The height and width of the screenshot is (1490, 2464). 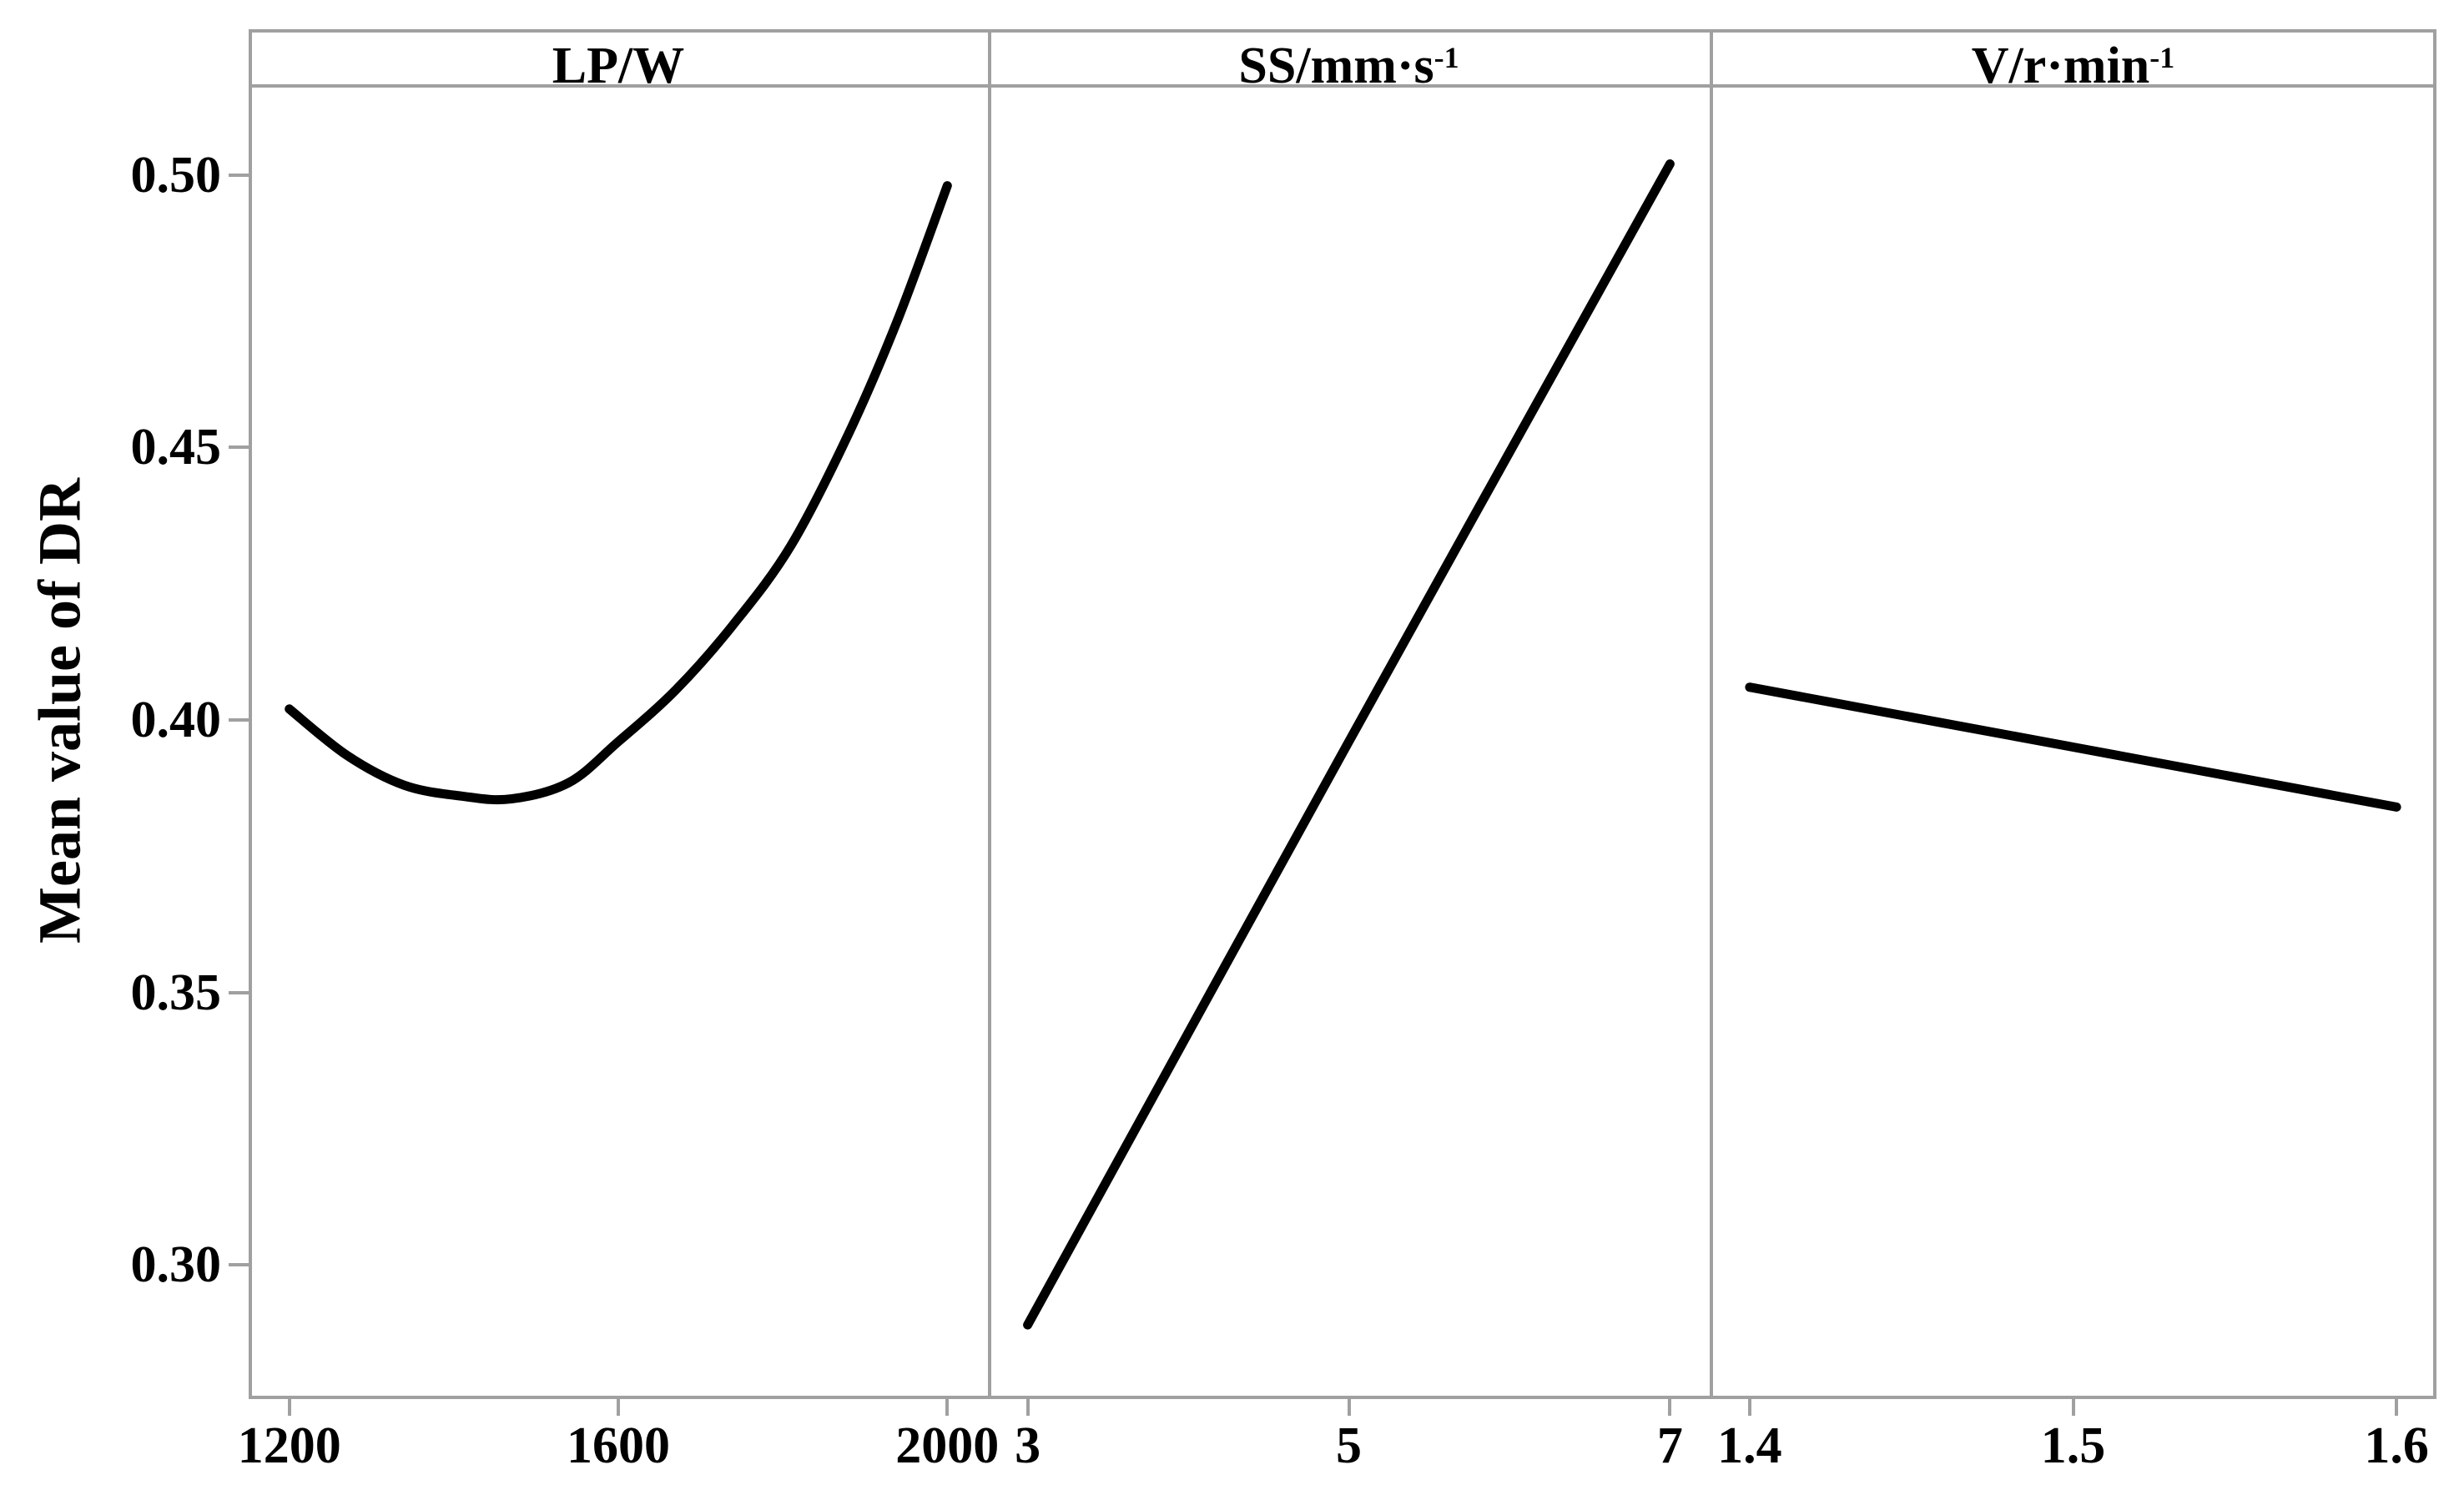 What do you see at coordinates (1749, 1445) in the screenshot?
I see `x-tick-label: 1.4` at bounding box center [1749, 1445].